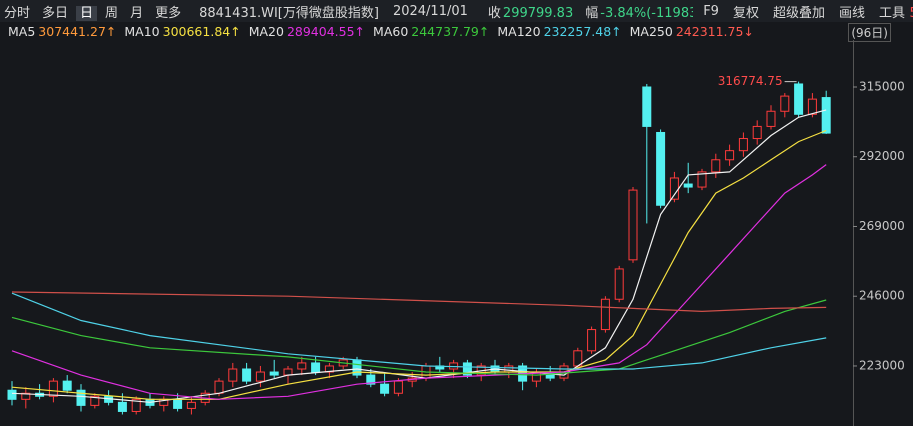 The height and width of the screenshot is (426, 913). I want to click on tab: 多日, so click(55, 13).